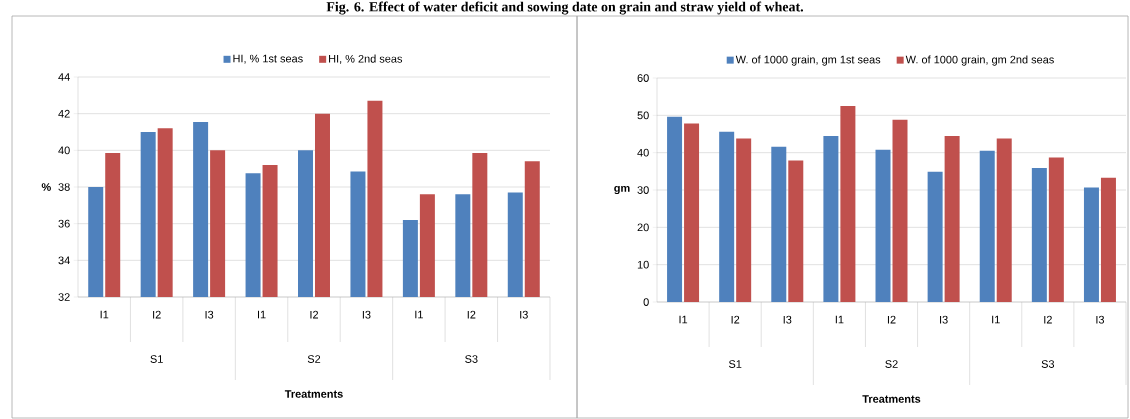 The width and height of the screenshot is (1130, 419). Describe the element at coordinates (643, 78) in the screenshot. I see `y-tick-label: 60` at that location.